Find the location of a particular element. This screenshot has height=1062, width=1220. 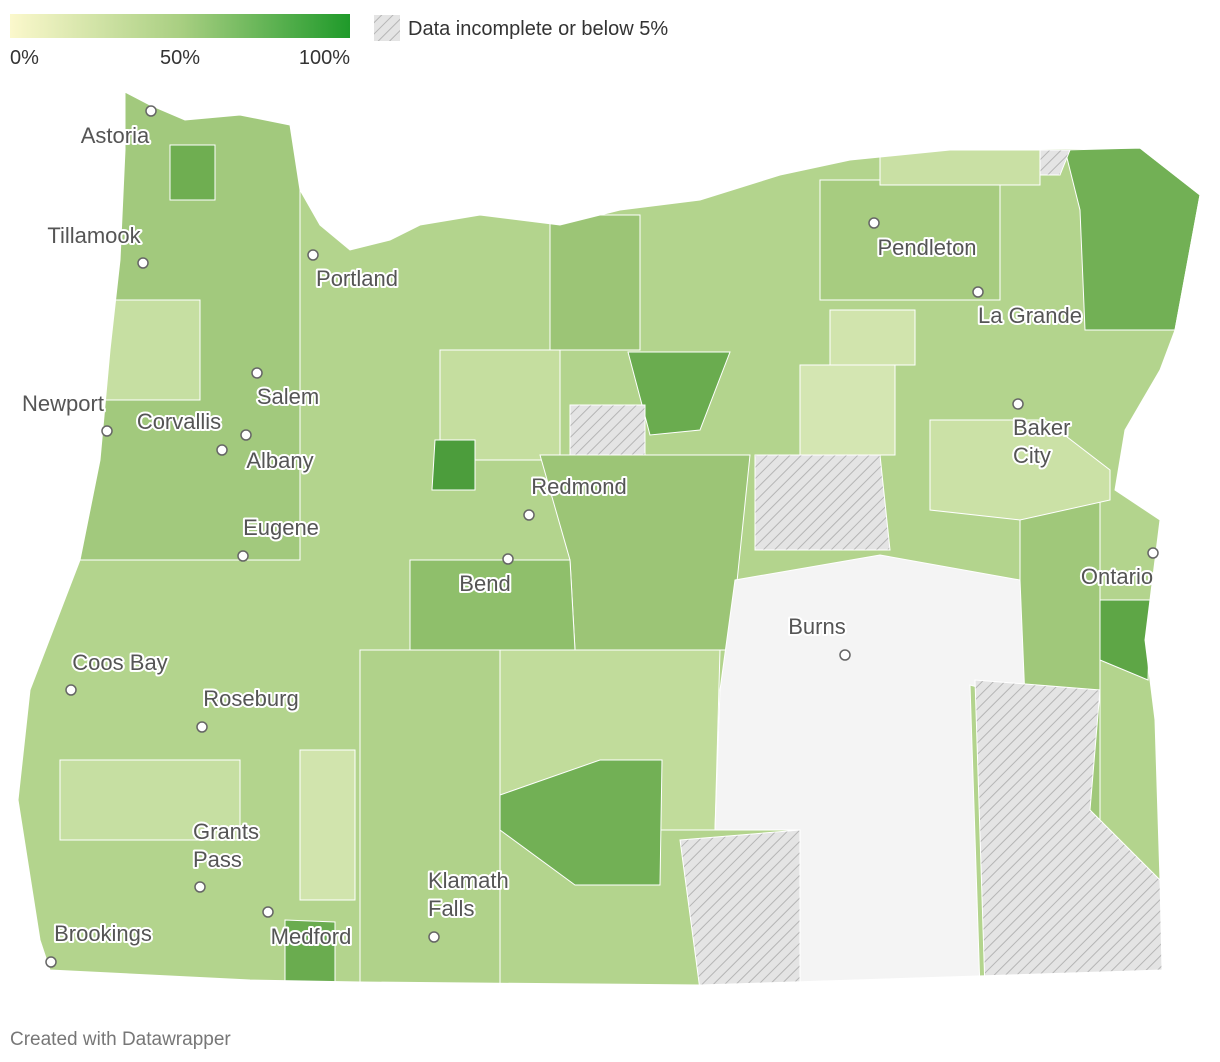

city-label: Roseburg is located at coordinates (250, 698).